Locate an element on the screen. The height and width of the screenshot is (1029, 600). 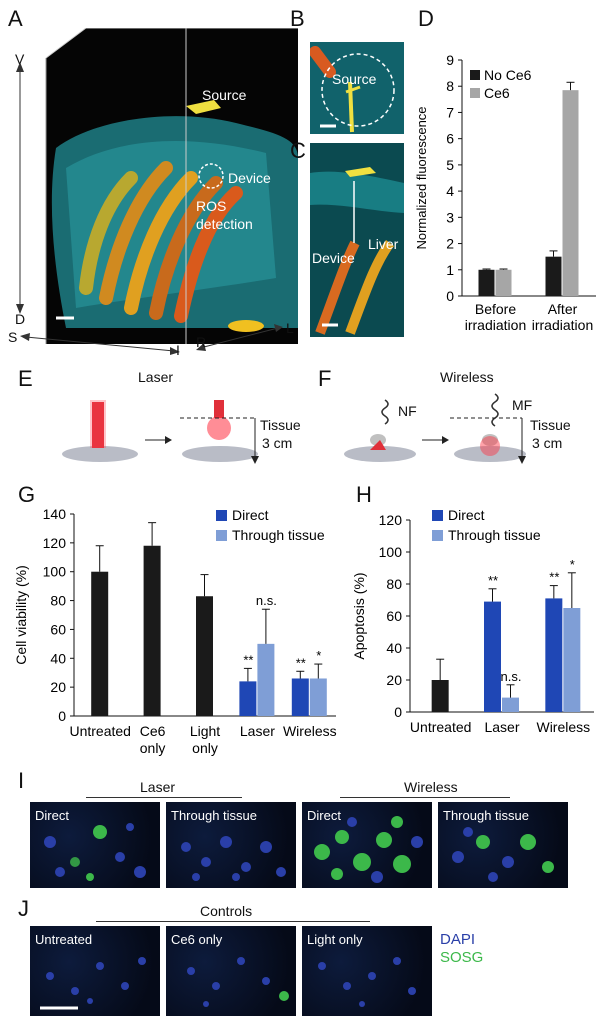
h-x-tick-label: Wireless is located at coordinates (563, 727).